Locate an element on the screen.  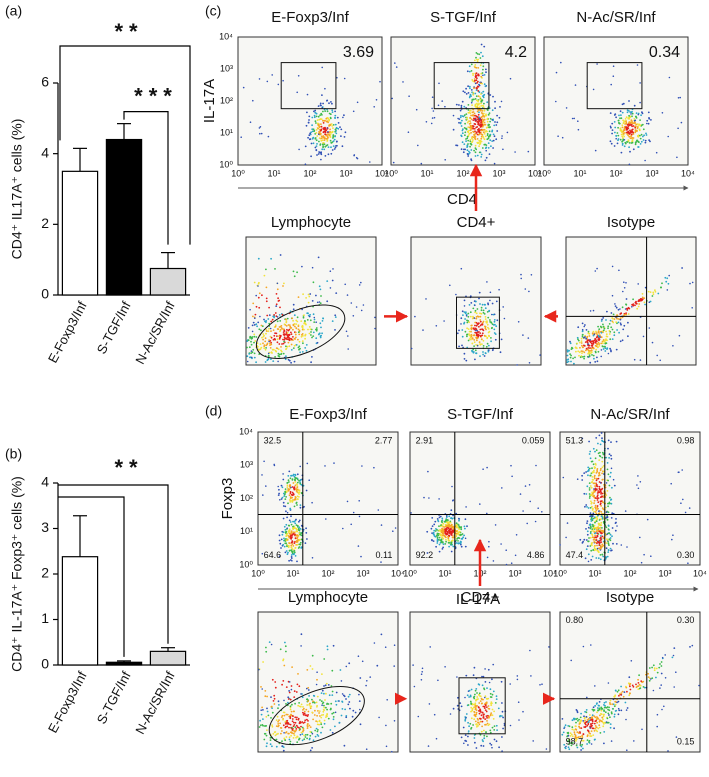
x-tick-label: 10⁴ is located at coordinates (688, 173).